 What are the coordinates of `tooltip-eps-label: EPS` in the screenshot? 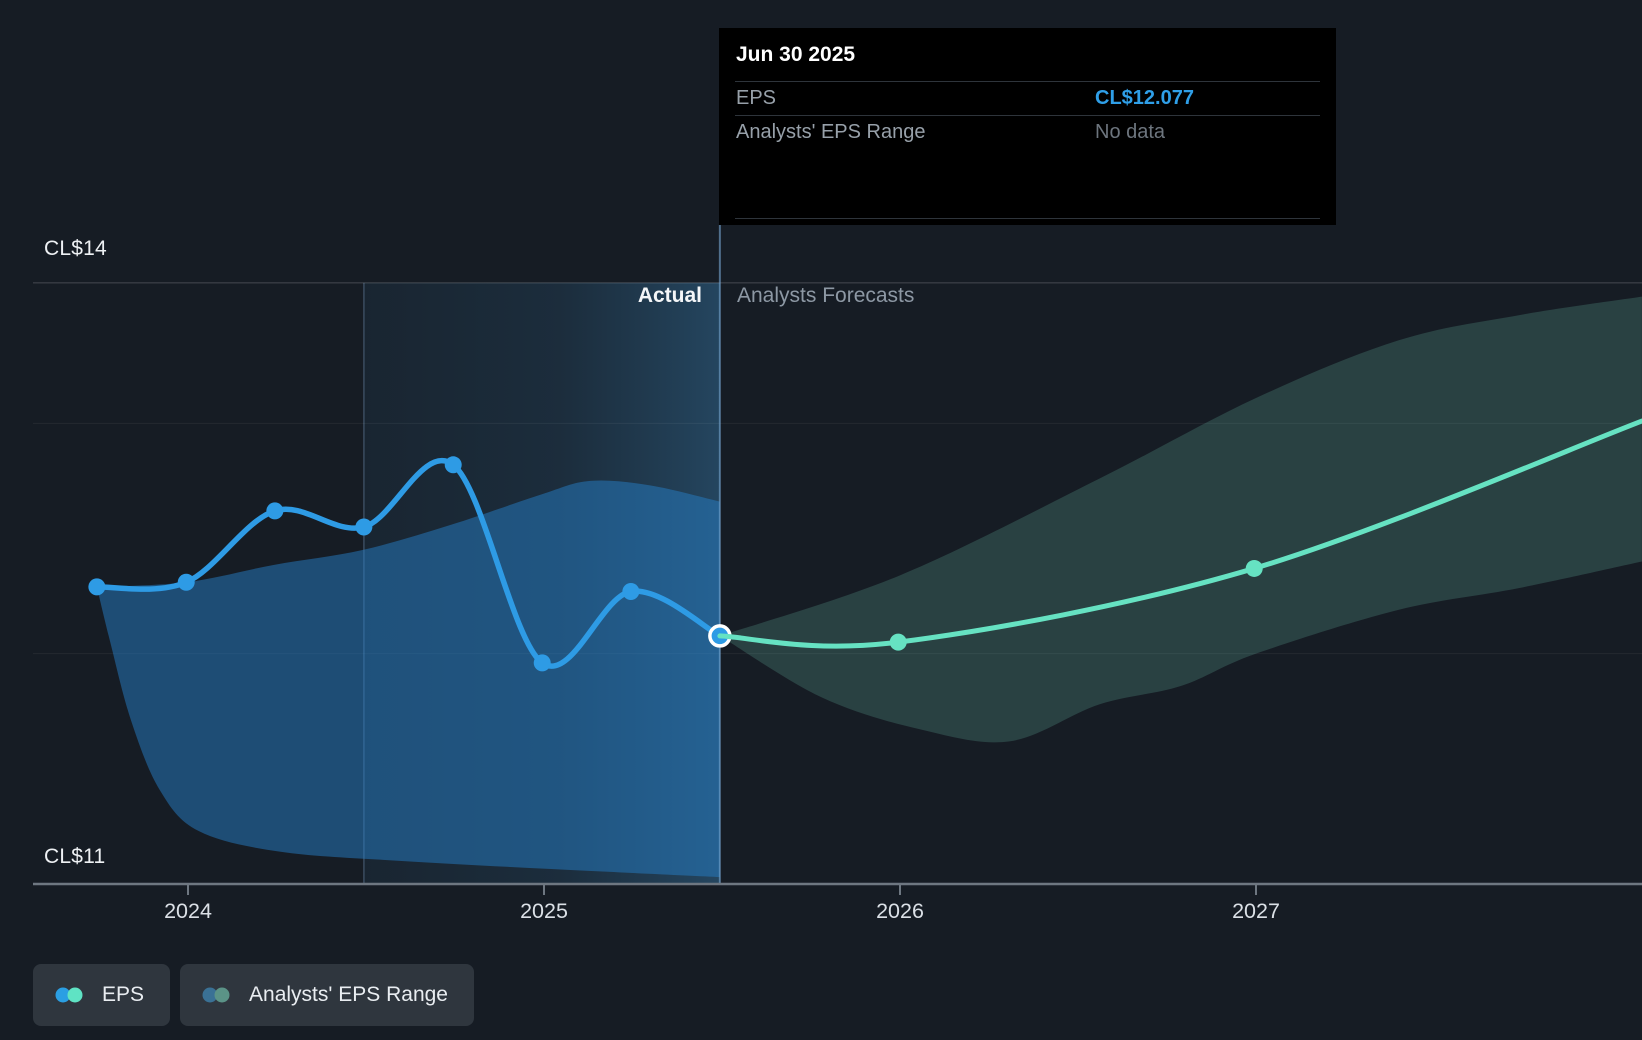 It's located at (756, 97).